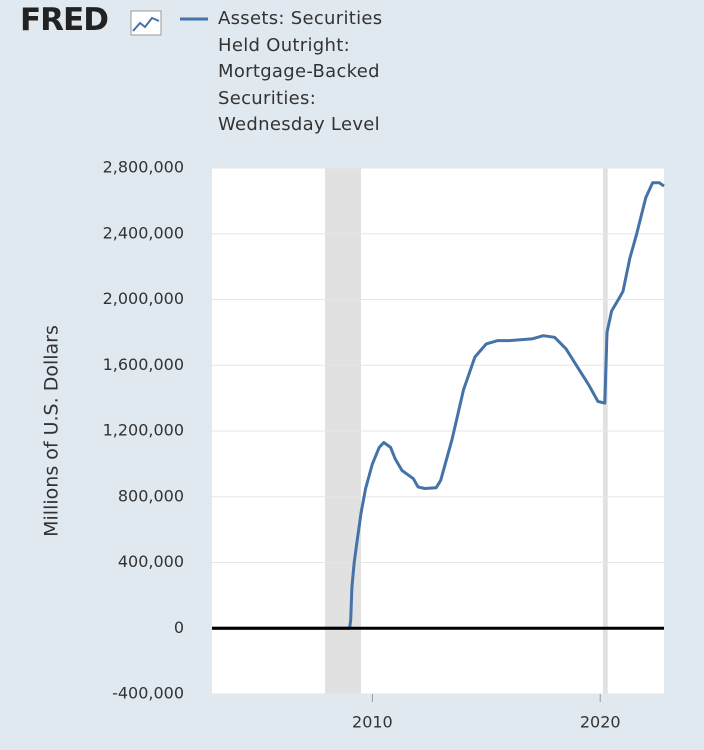 This screenshot has width=704, height=750. Describe the element at coordinates (64, 20) in the screenshot. I see `logo: FRED` at that location.